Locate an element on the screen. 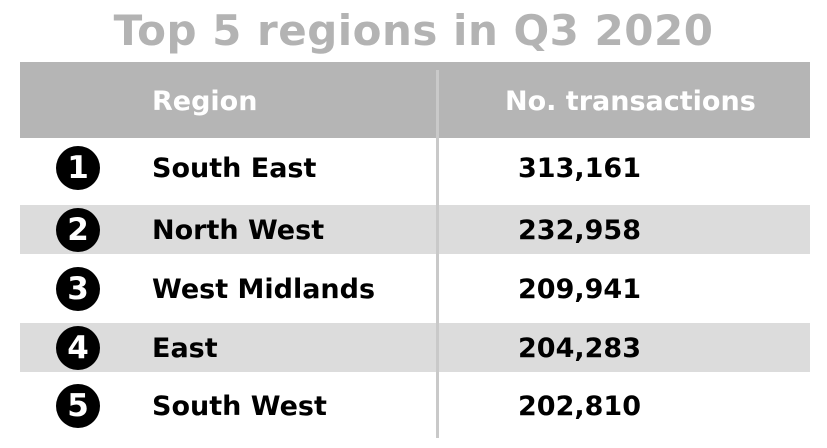  region-name: North West is located at coordinates (238, 230).